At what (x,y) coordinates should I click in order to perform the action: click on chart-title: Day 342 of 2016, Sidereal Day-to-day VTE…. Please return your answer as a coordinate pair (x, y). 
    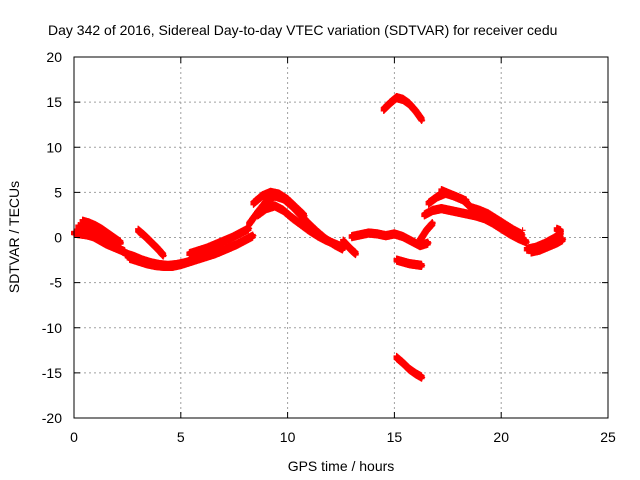
    Looking at the image, I should click on (302, 30).